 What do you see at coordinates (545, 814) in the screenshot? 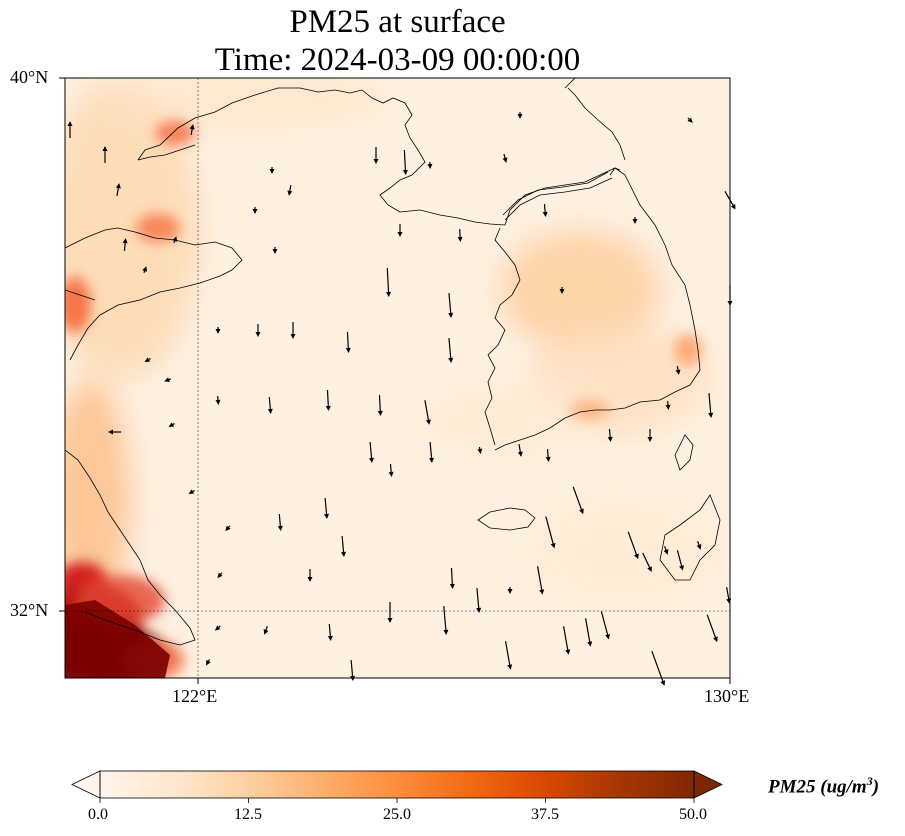
I see `colorbar-tick-3: 37.5` at bounding box center [545, 814].